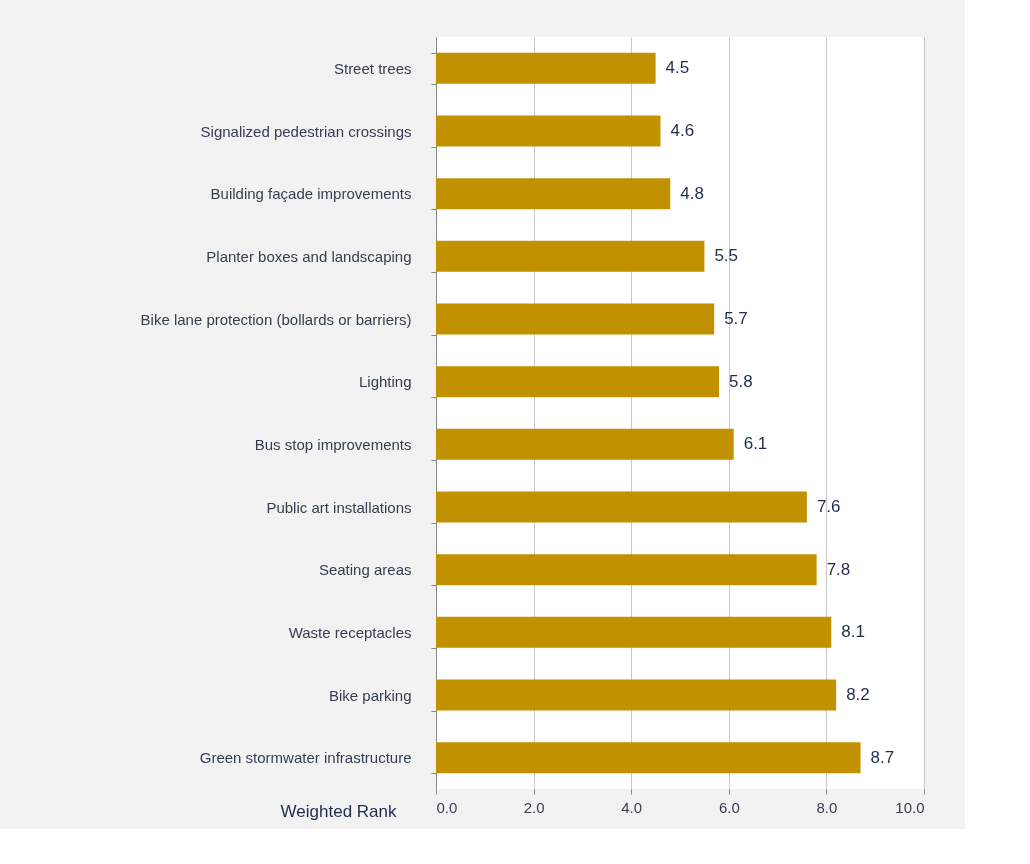  I want to click on y-tick-label: Signalized pedestrian crossings, so click(306, 131).